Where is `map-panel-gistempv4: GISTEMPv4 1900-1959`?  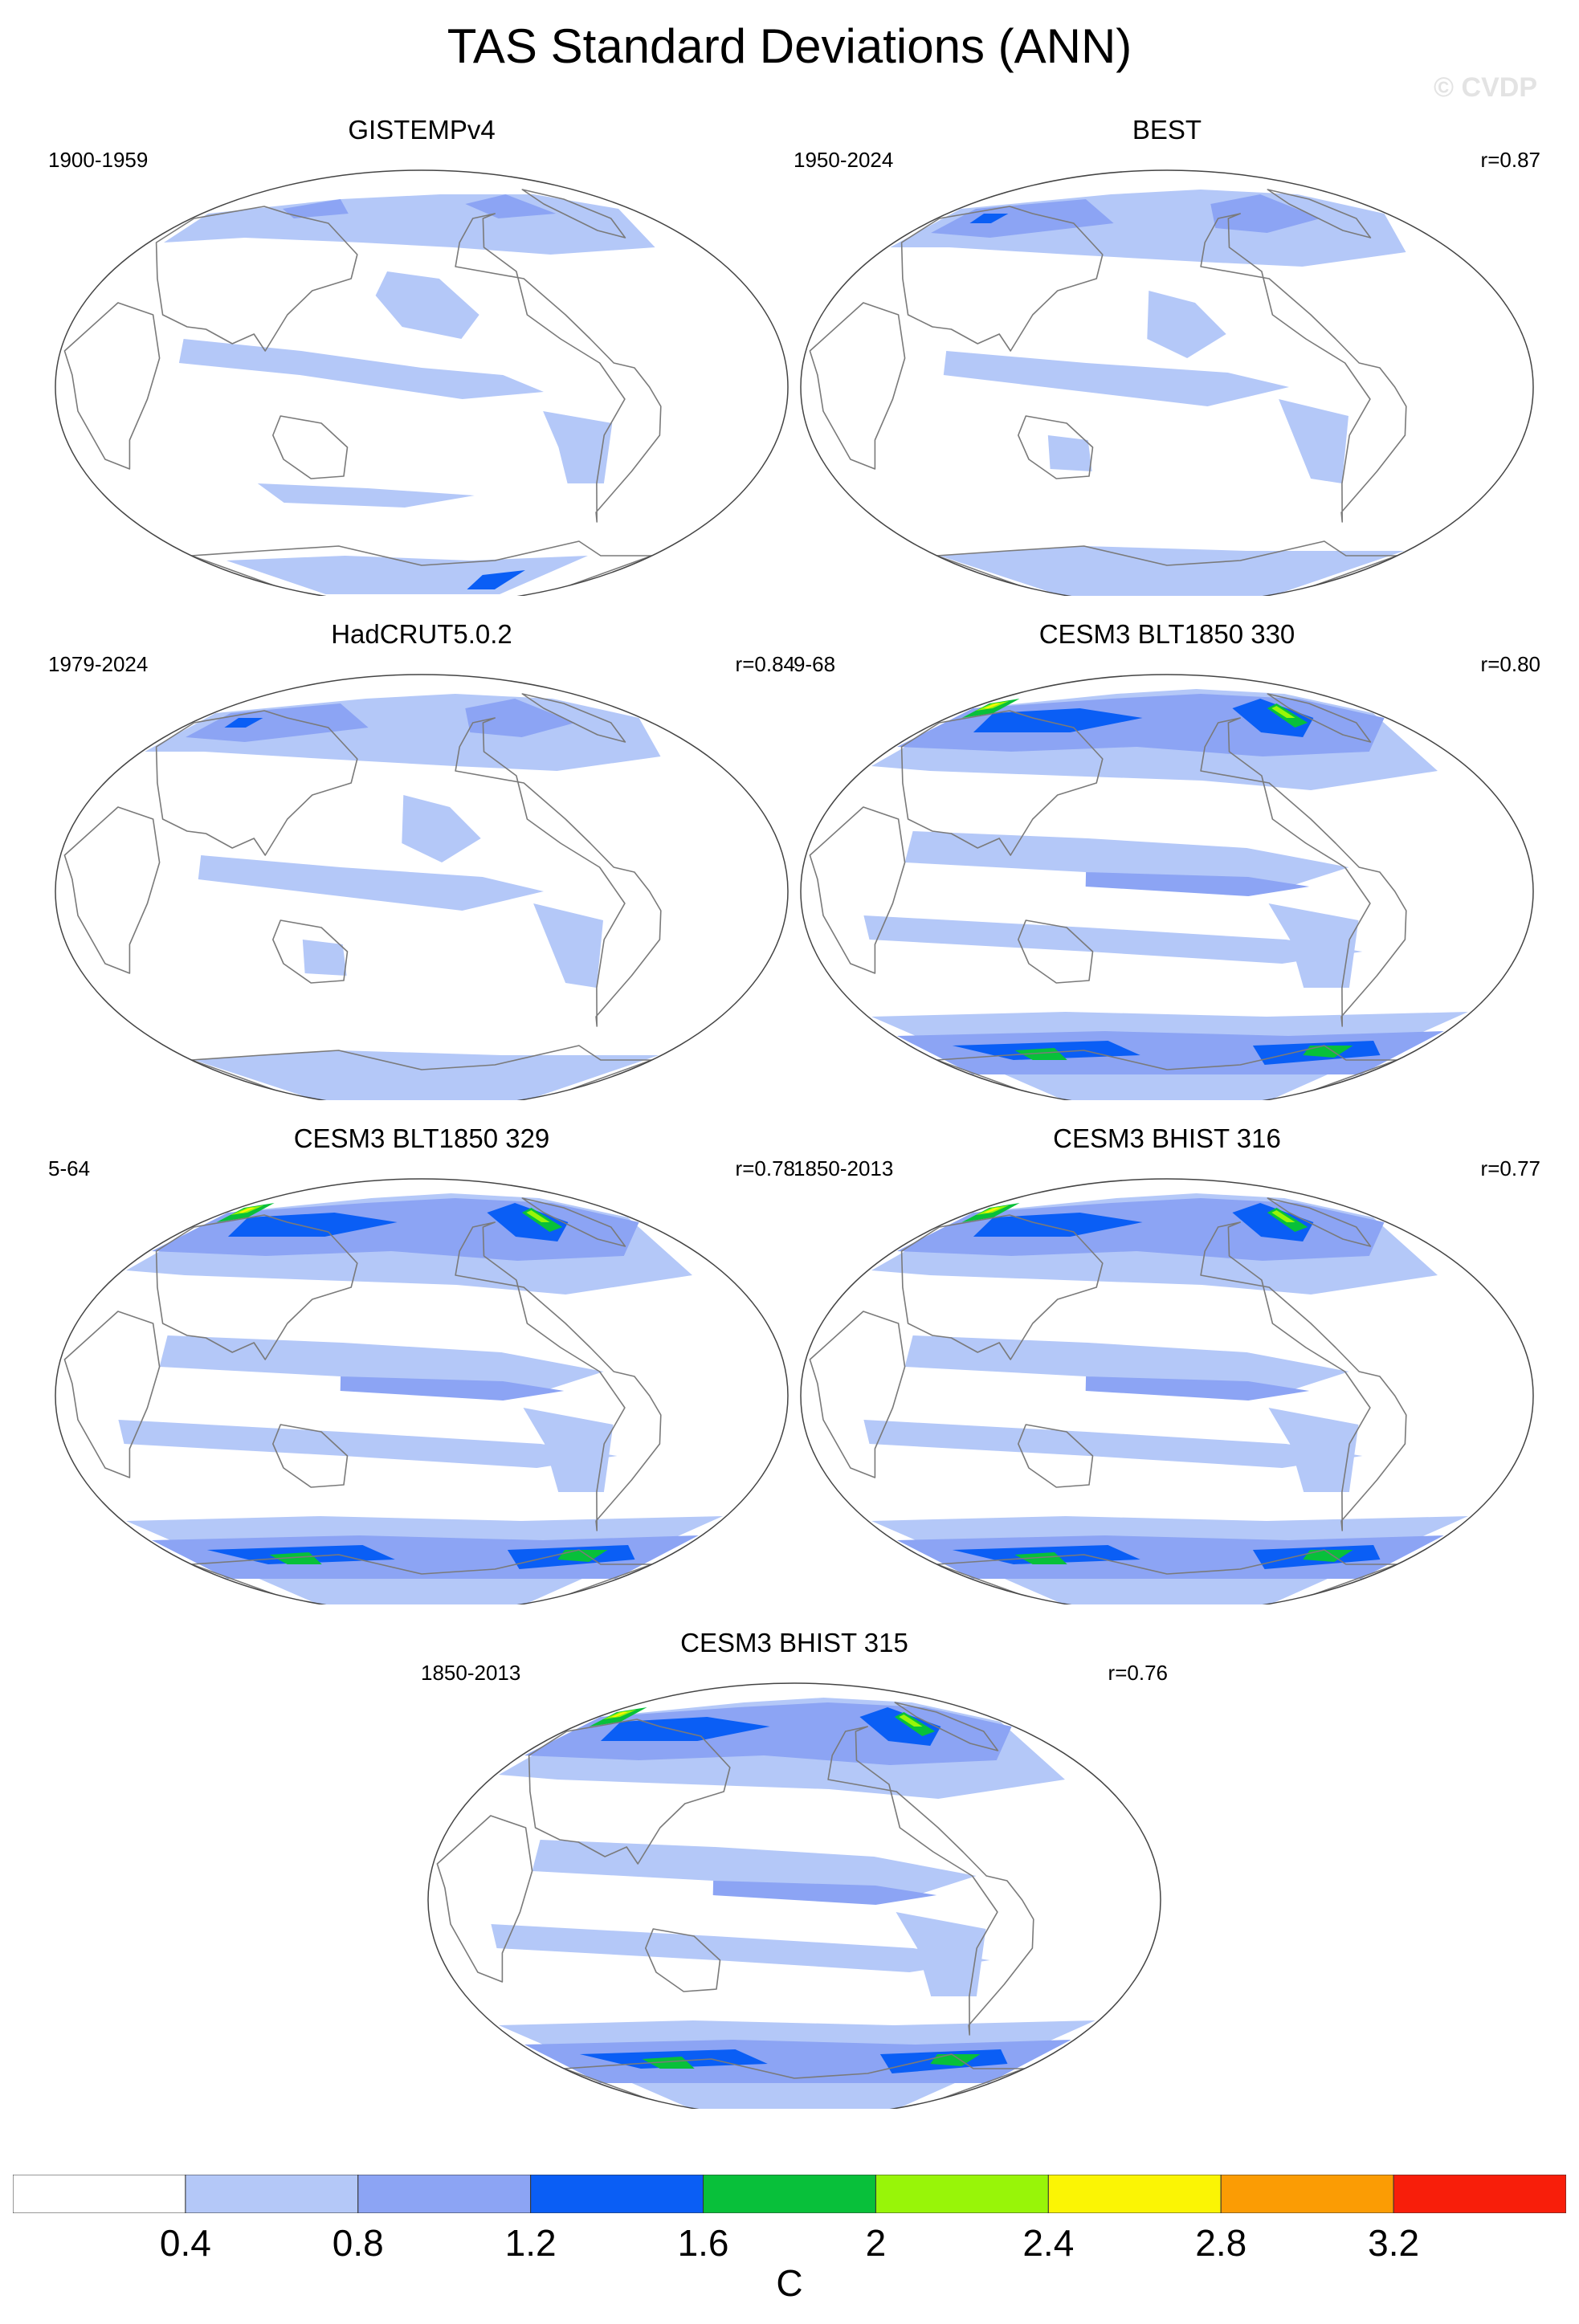
map-panel-gistempv4: GISTEMPv4 1900-1959 is located at coordinates (421, 355).